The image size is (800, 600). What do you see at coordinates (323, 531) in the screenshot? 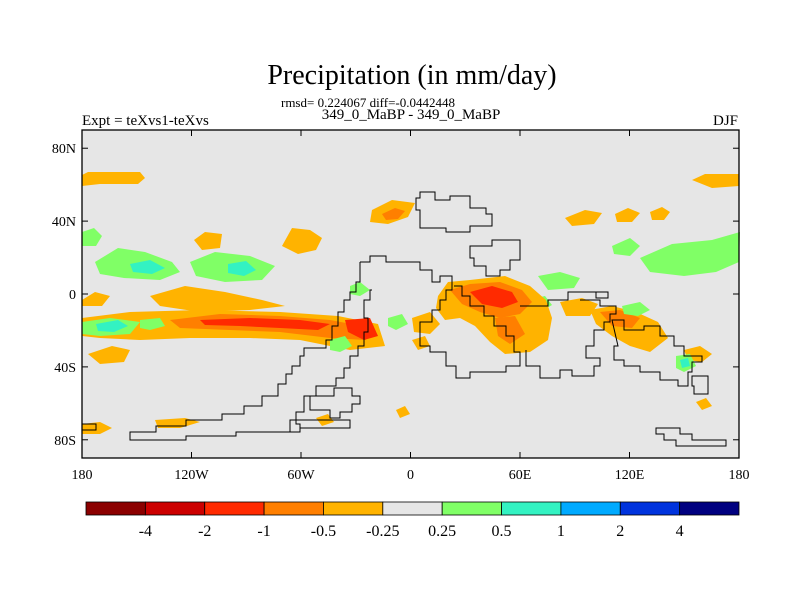
I see `colorbar-label: -0.5` at bounding box center [323, 531].